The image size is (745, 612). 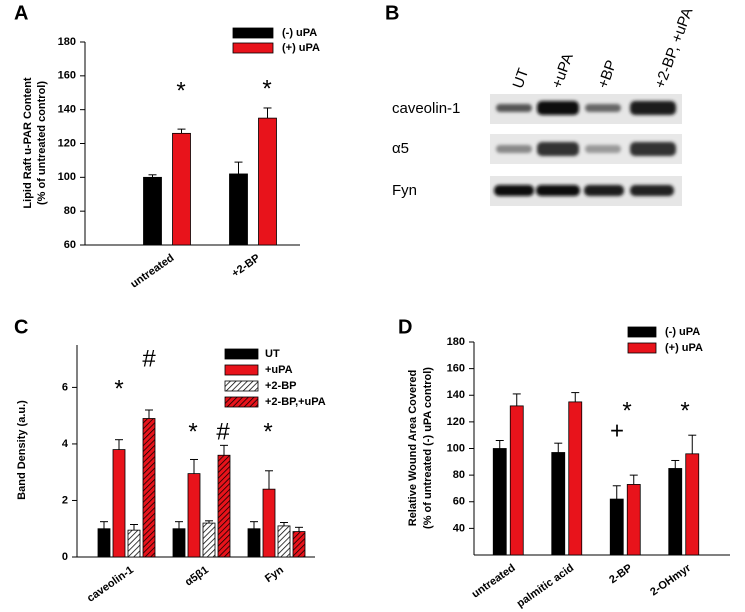 I want to click on lane-label: +uPA, so click(x=563, y=71).